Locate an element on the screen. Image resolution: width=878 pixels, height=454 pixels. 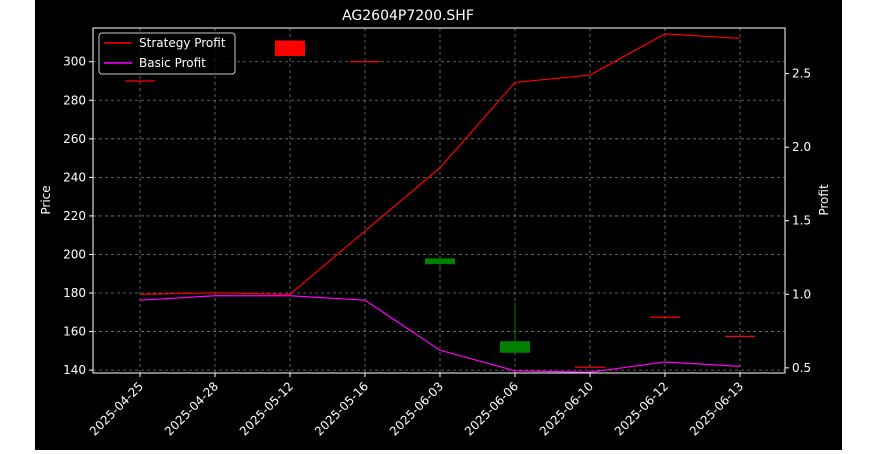
y-left-tick-label: 220 is located at coordinates (74, 216).